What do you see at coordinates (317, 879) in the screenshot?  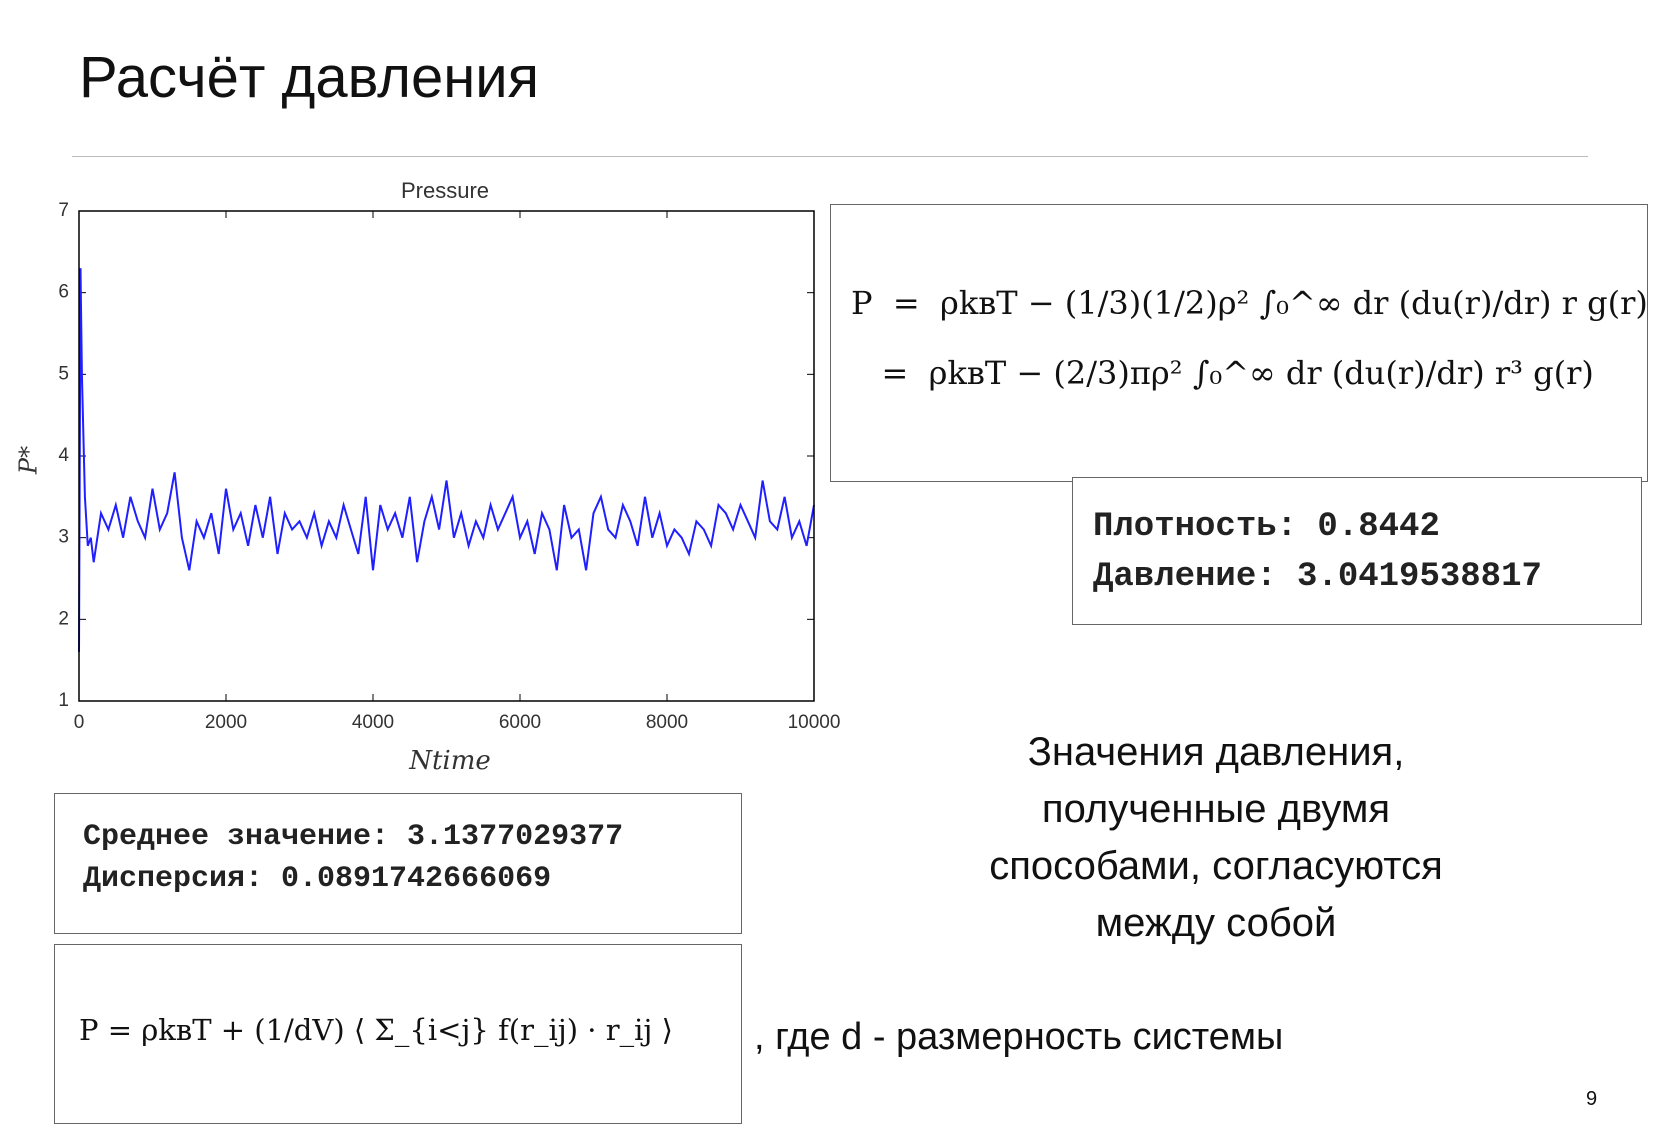 I see `output-line: Дисперсия: 0.0891742666069` at bounding box center [317, 879].